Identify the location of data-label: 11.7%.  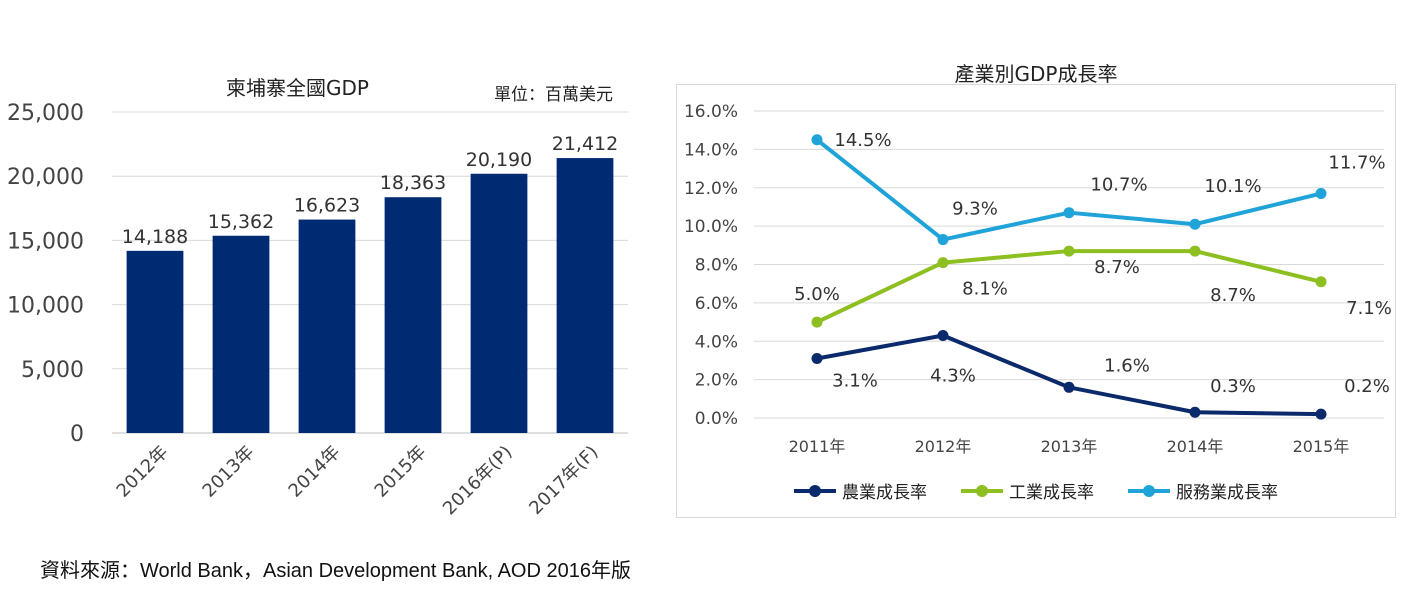
(1356, 163).